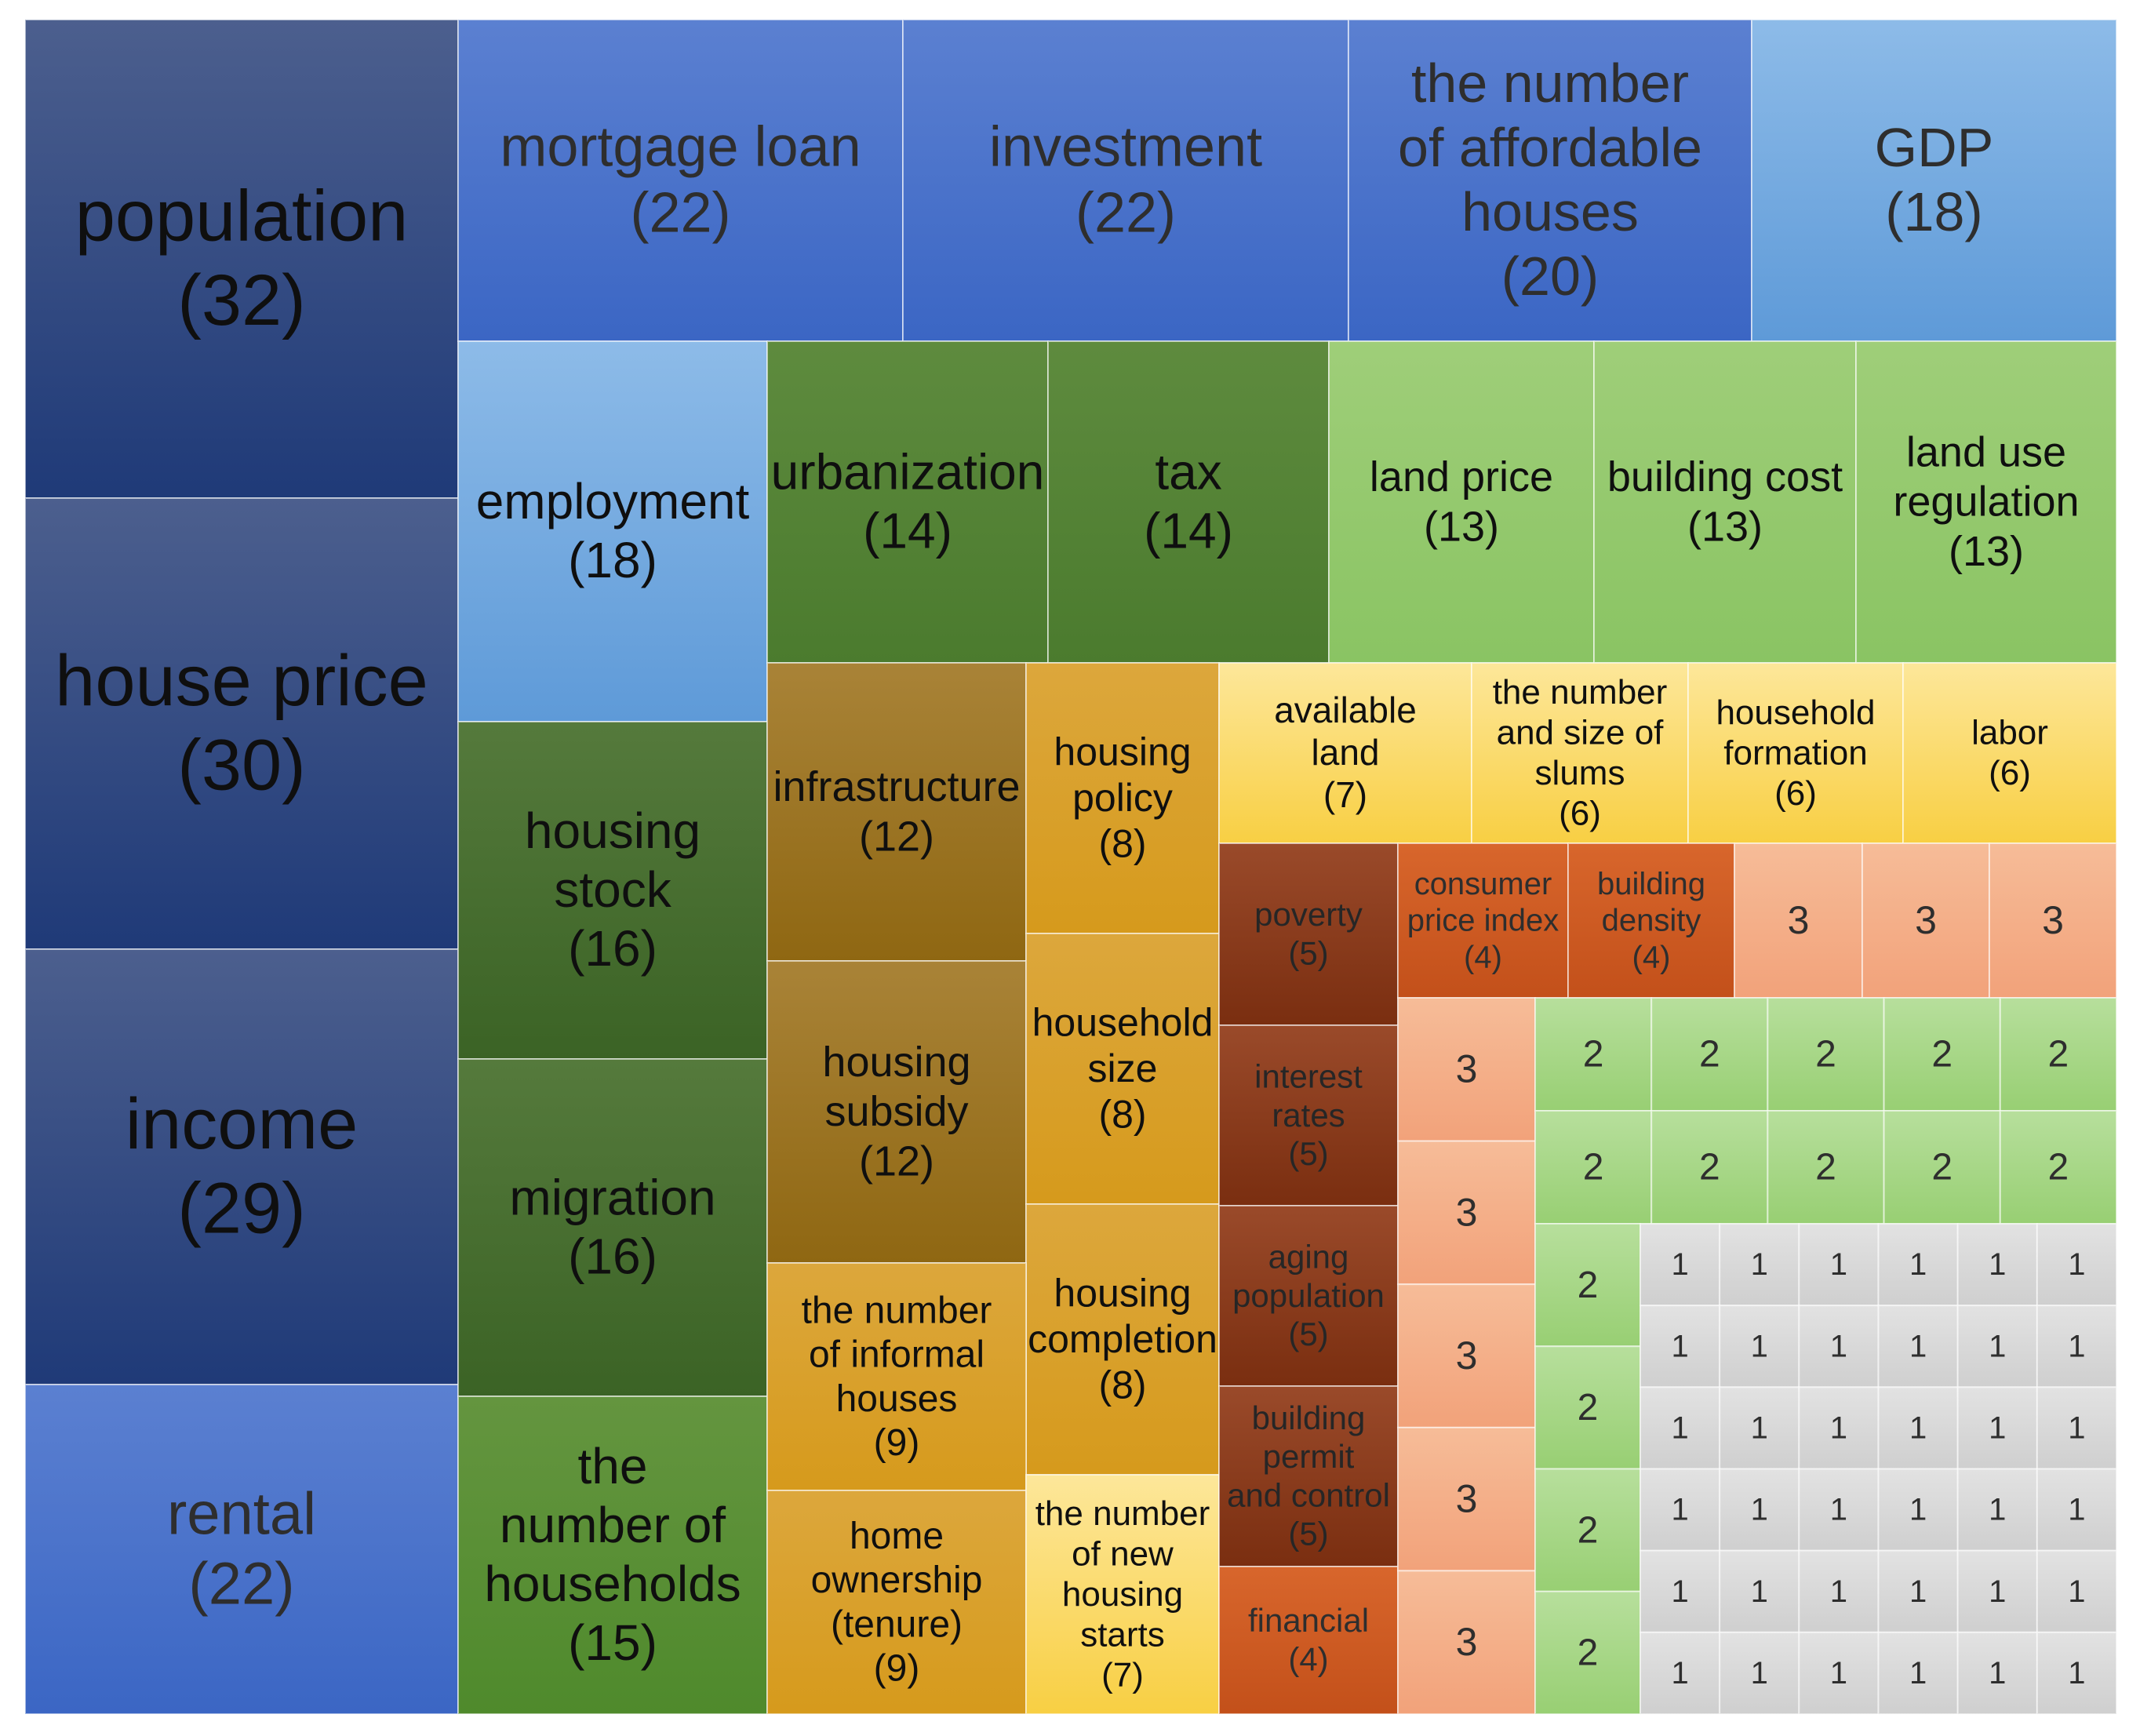  I want to click on tile-label-line: labor, so click(2009, 733).